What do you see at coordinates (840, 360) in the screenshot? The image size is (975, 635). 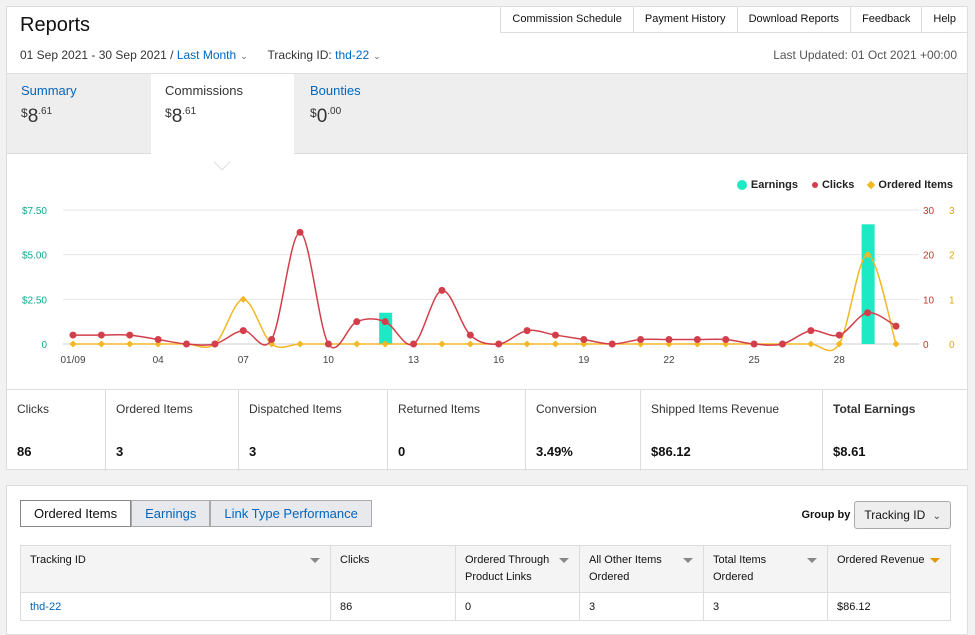 I see `x-tick-label: 28` at bounding box center [840, 360].